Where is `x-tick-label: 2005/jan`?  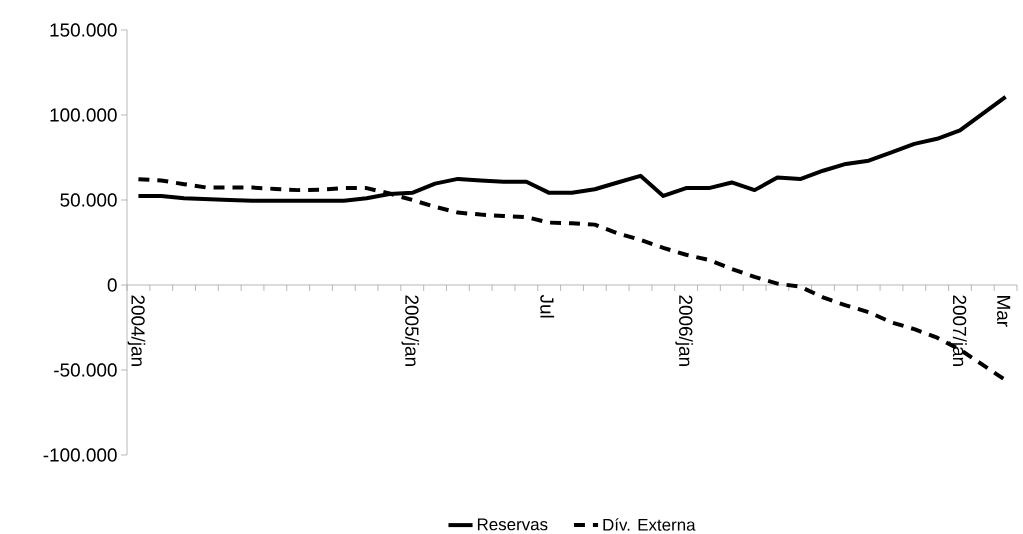
x-tick-label: 2005/jan is located at coordinates (410, 330).